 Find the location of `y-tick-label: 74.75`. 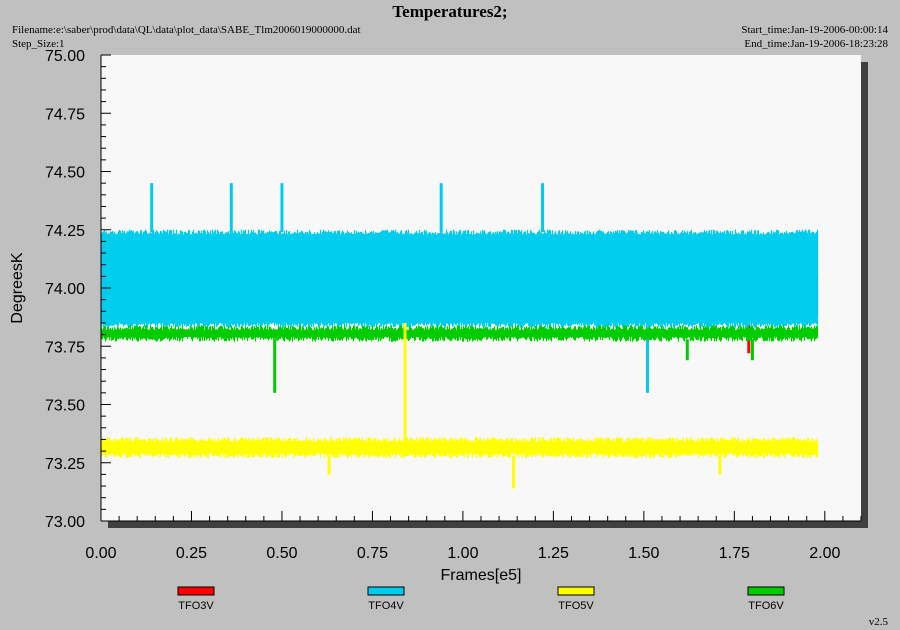

y-tick-label: 74.75 is located at coordinates (65, 114).